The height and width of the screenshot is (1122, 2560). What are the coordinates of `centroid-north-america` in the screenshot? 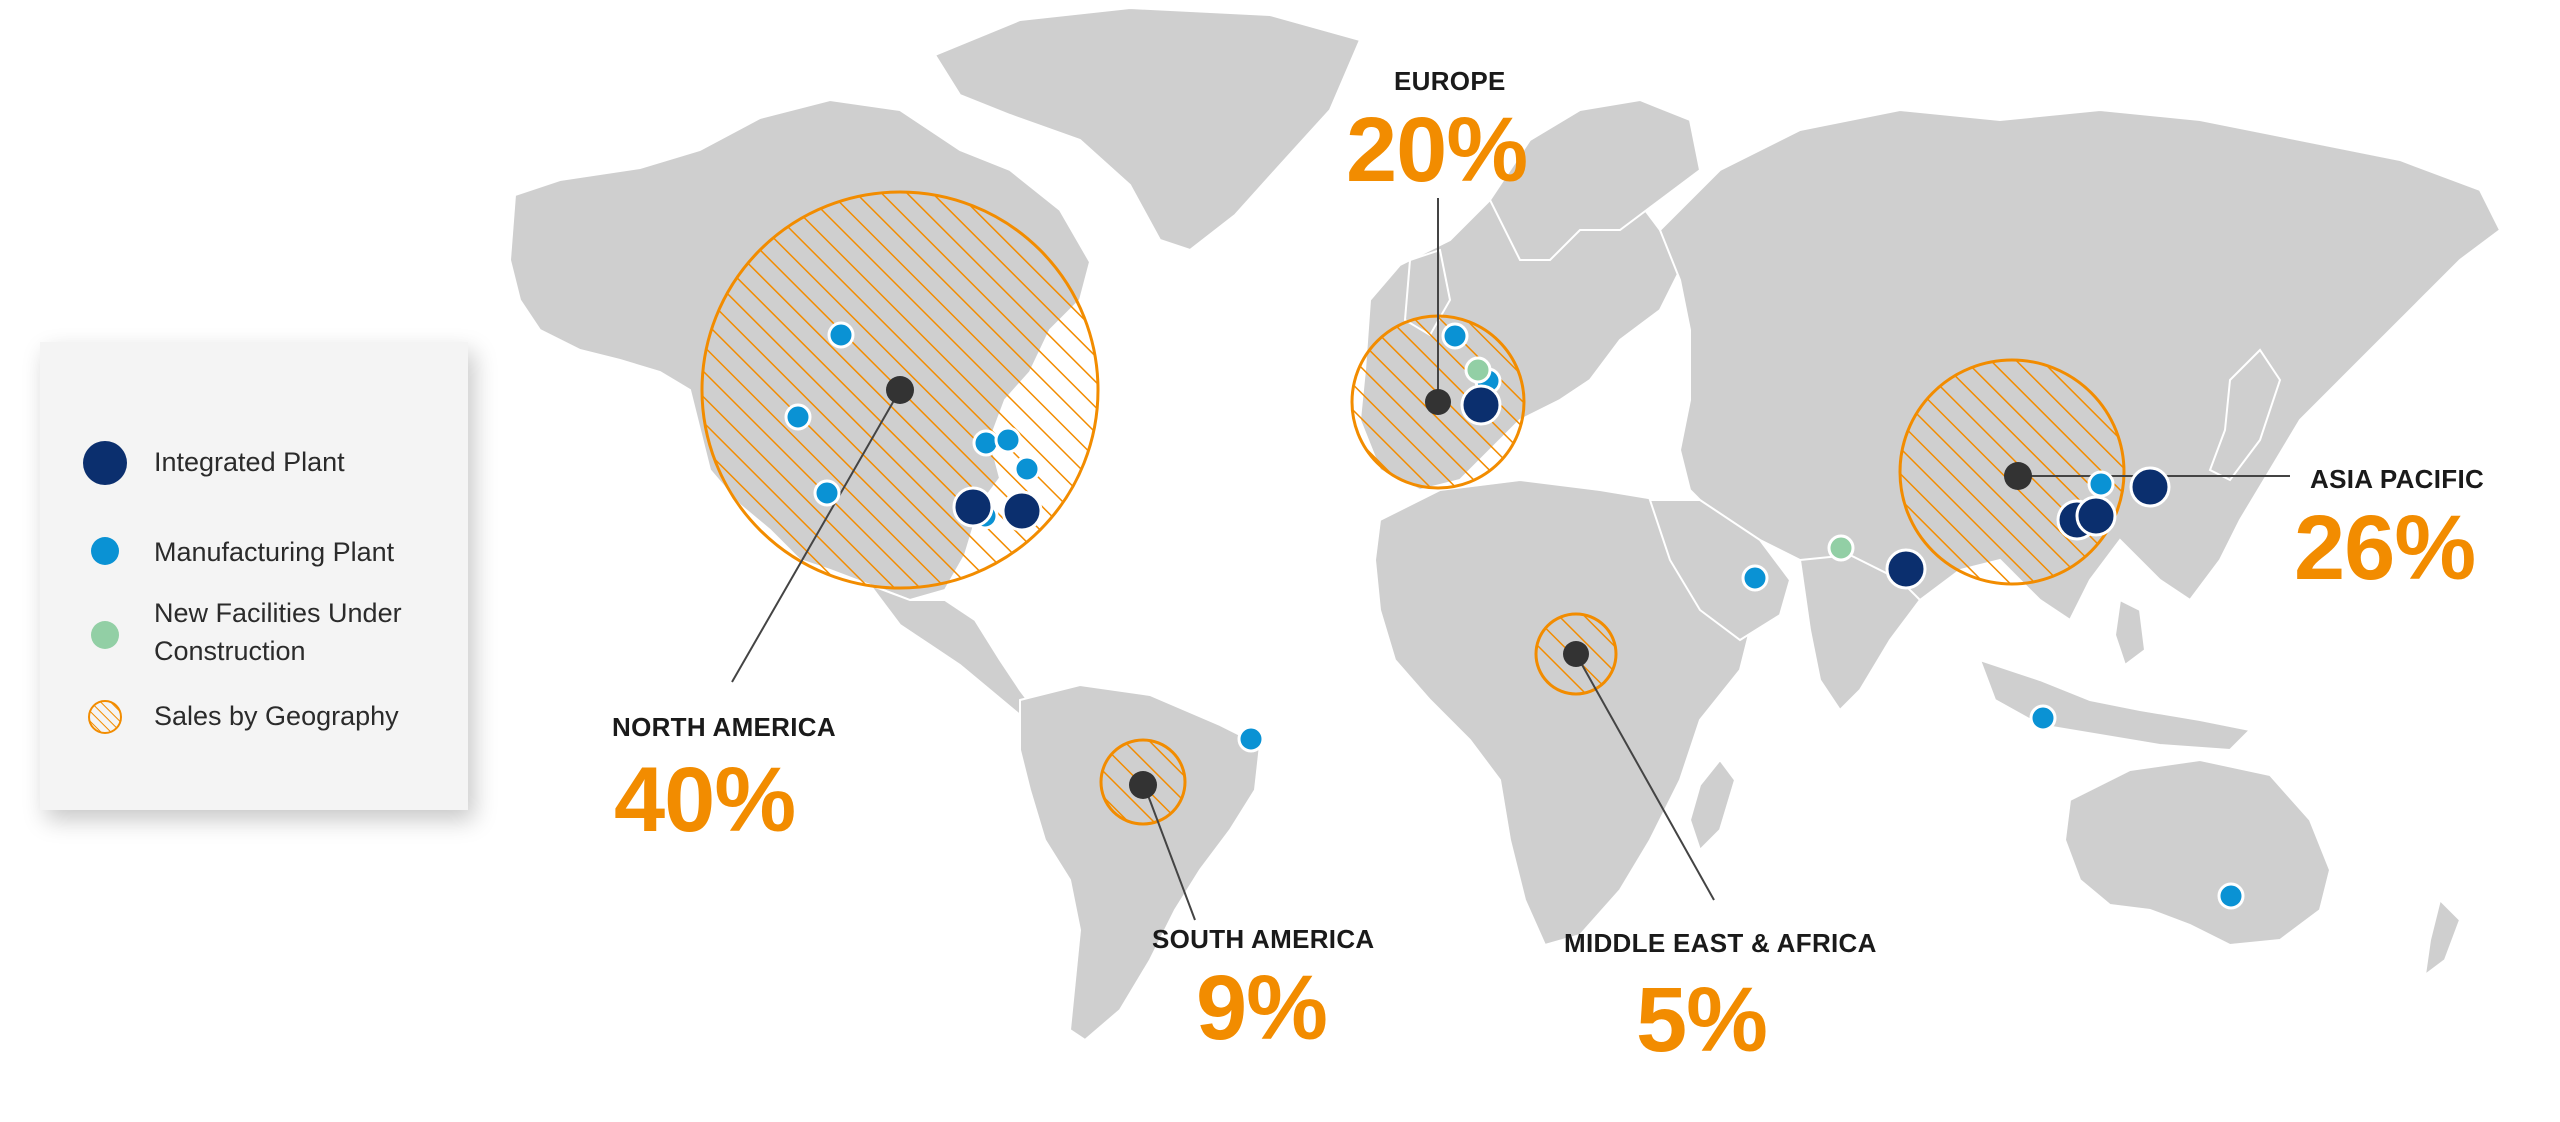 It's located at (900, 390).